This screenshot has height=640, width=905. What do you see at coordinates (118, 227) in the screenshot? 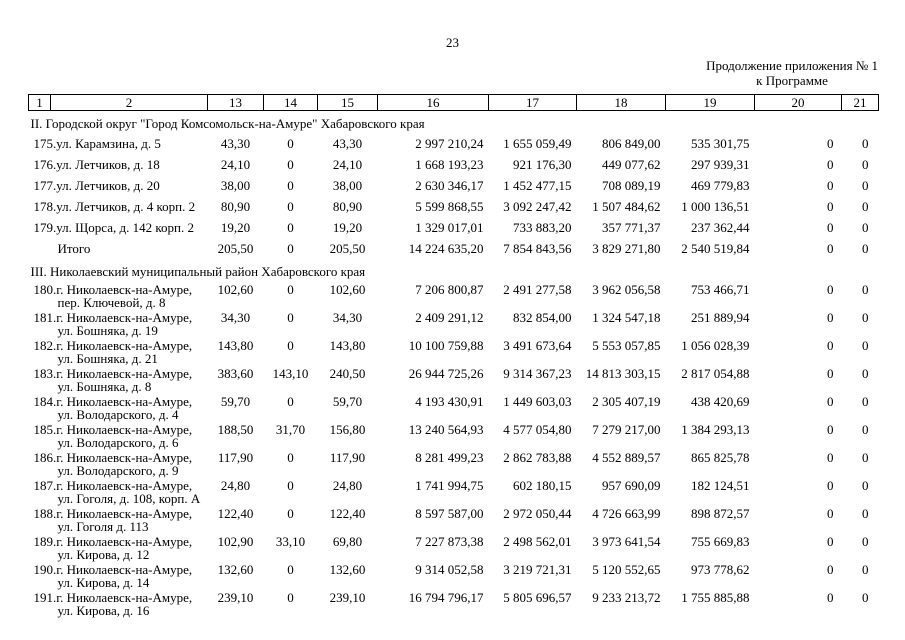
I see `address-cell: 179.ул. Щорса, д. 142 корп. 2` at bounding box center [118, 227].